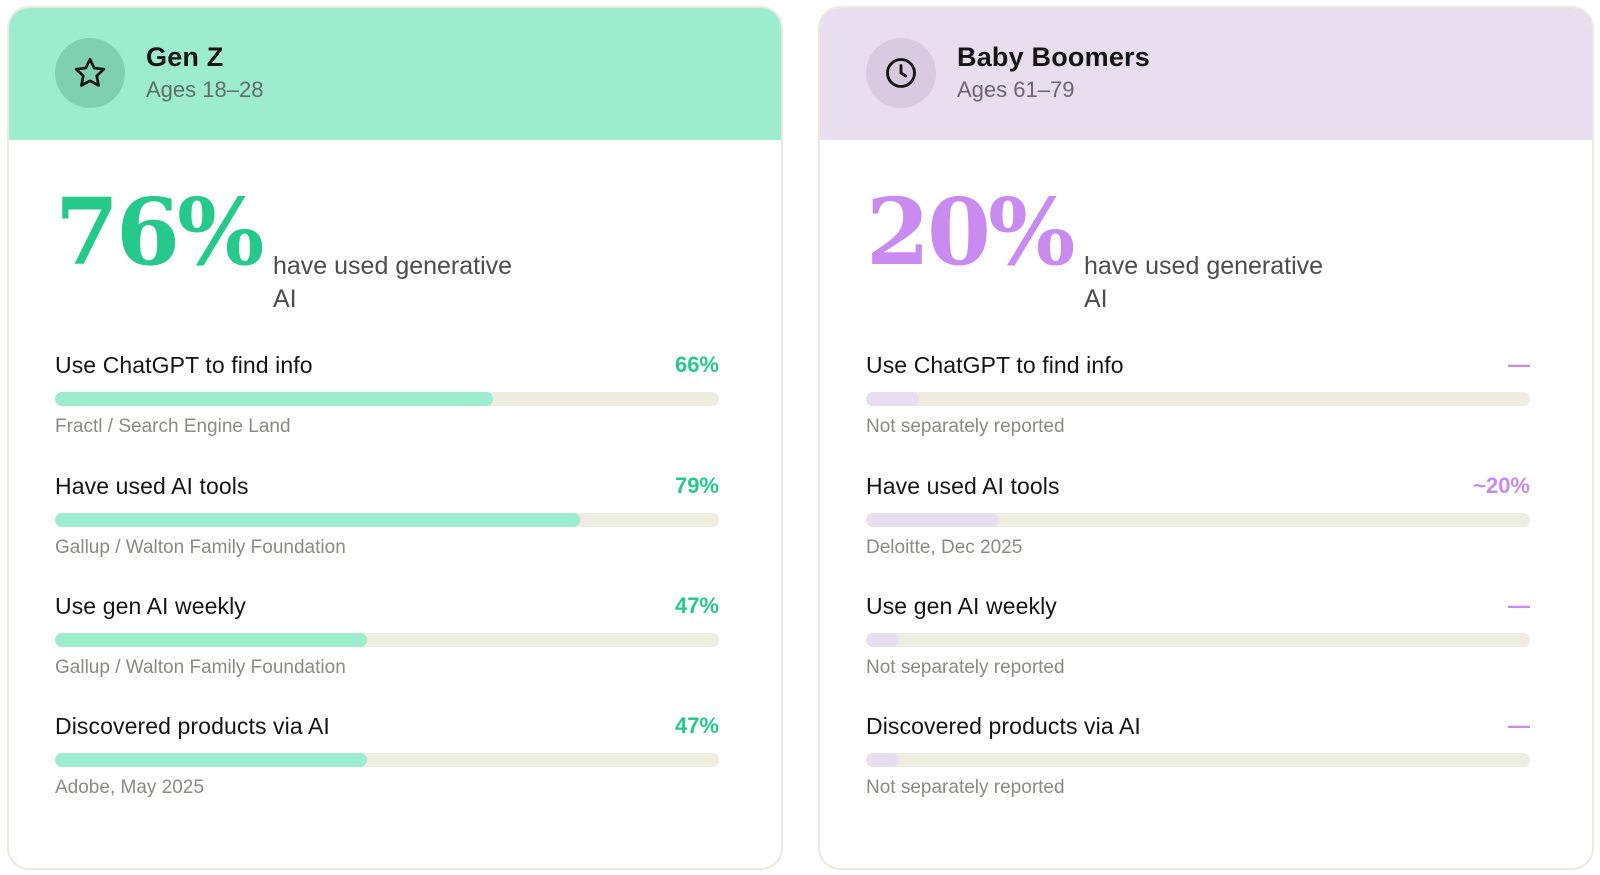 This screenshot has height=875, width=1600. What do you see at coordinates (205, 89) in the screenshot?
I see `card-subtitle: Ages 18–28` at bounding box center [205, 89].